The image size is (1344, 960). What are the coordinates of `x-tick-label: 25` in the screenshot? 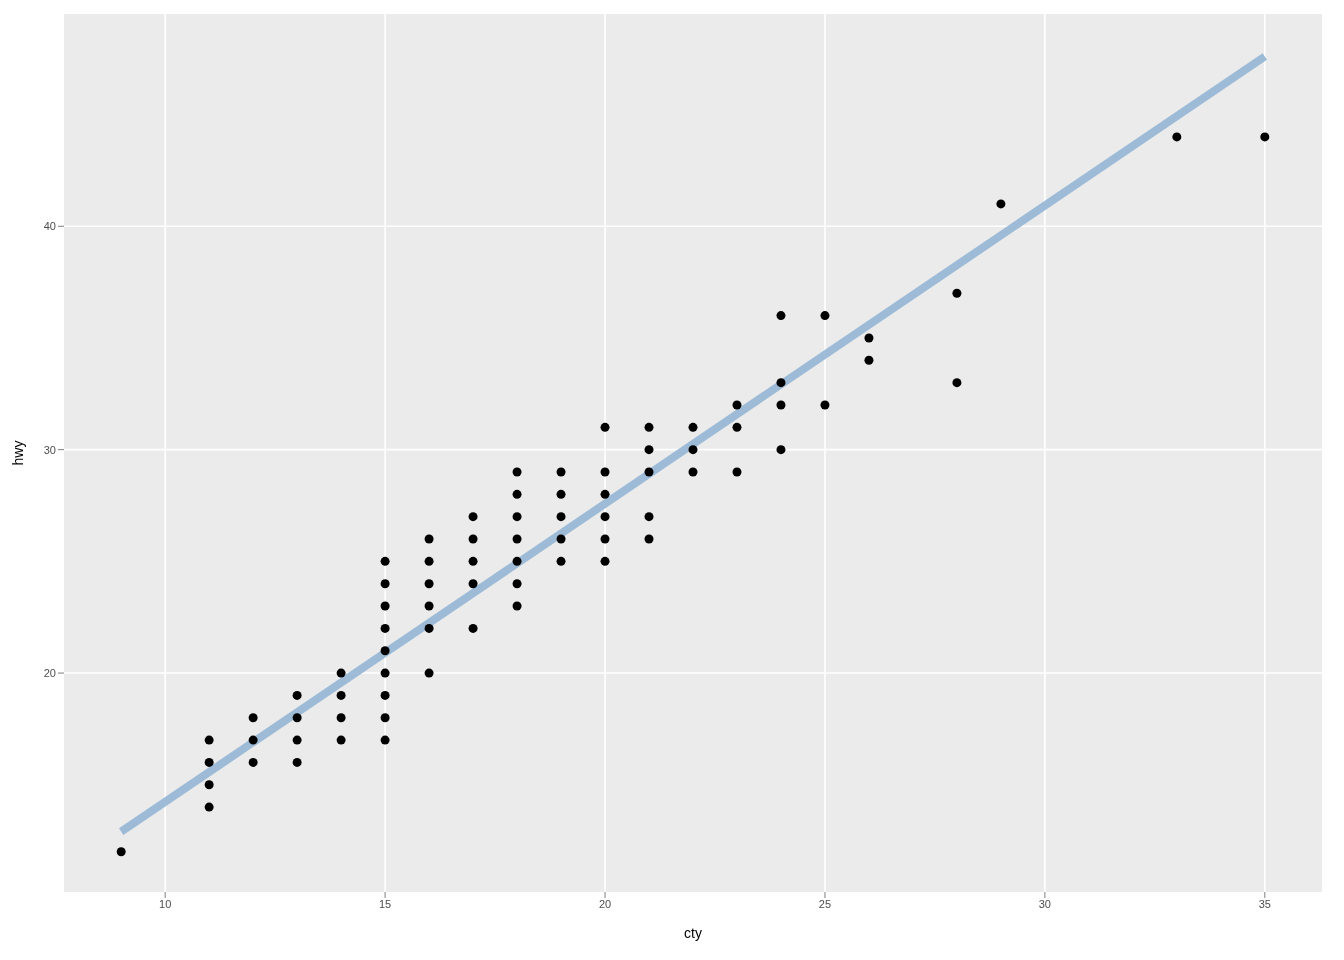 It's located at (825, 903).